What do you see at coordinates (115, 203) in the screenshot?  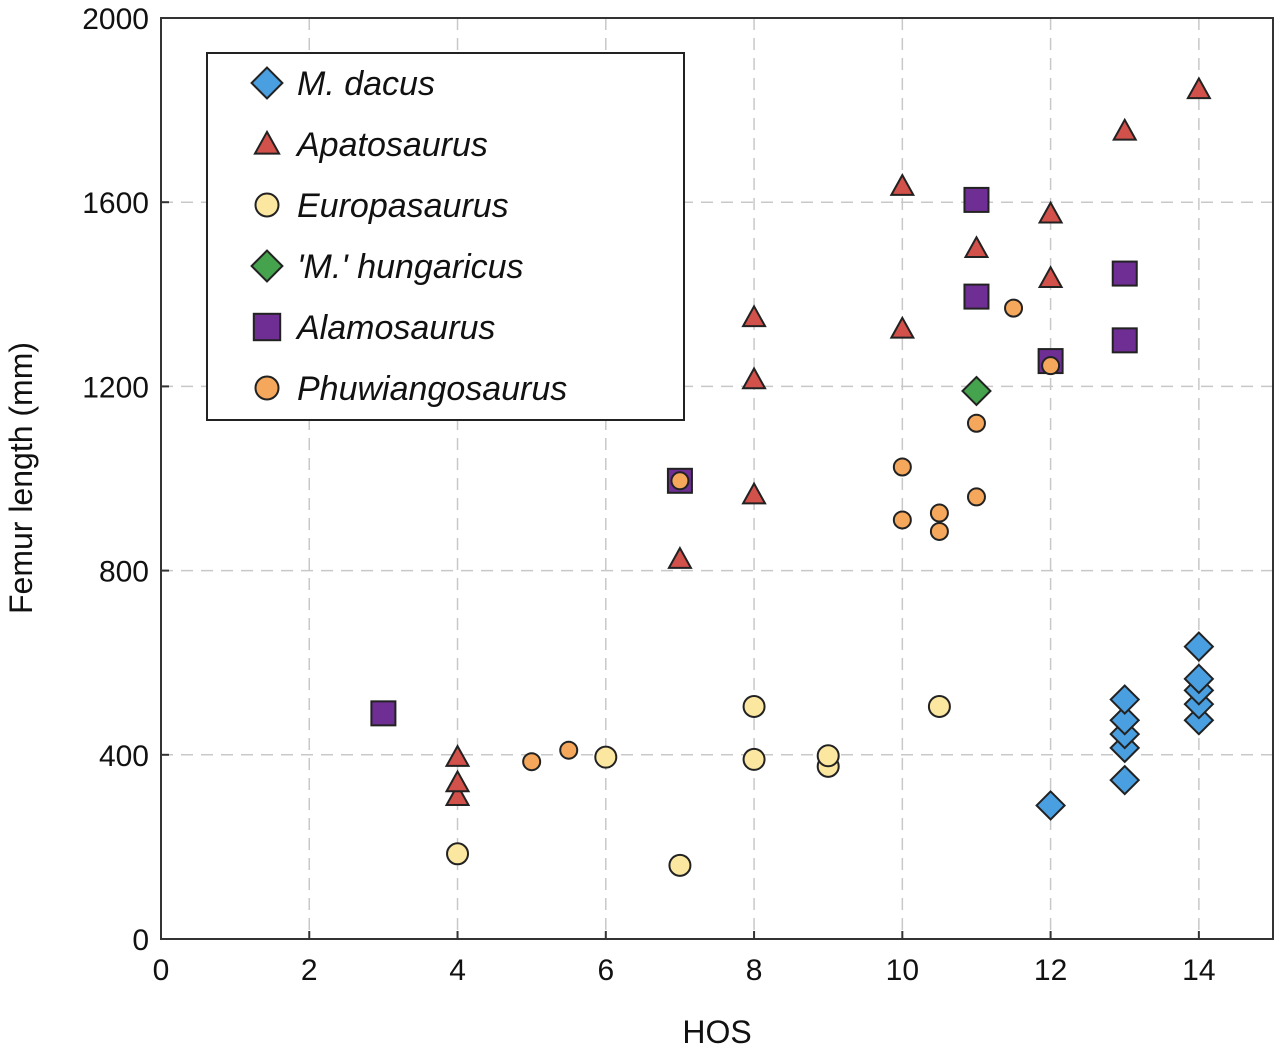 I see `y-tick-label: 1600` at bounding box center [115, 203].